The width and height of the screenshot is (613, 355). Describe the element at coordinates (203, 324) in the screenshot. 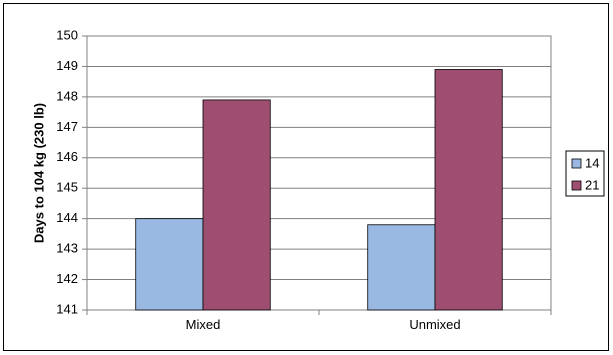

I see `x-tick-label: Mixed` at that location.